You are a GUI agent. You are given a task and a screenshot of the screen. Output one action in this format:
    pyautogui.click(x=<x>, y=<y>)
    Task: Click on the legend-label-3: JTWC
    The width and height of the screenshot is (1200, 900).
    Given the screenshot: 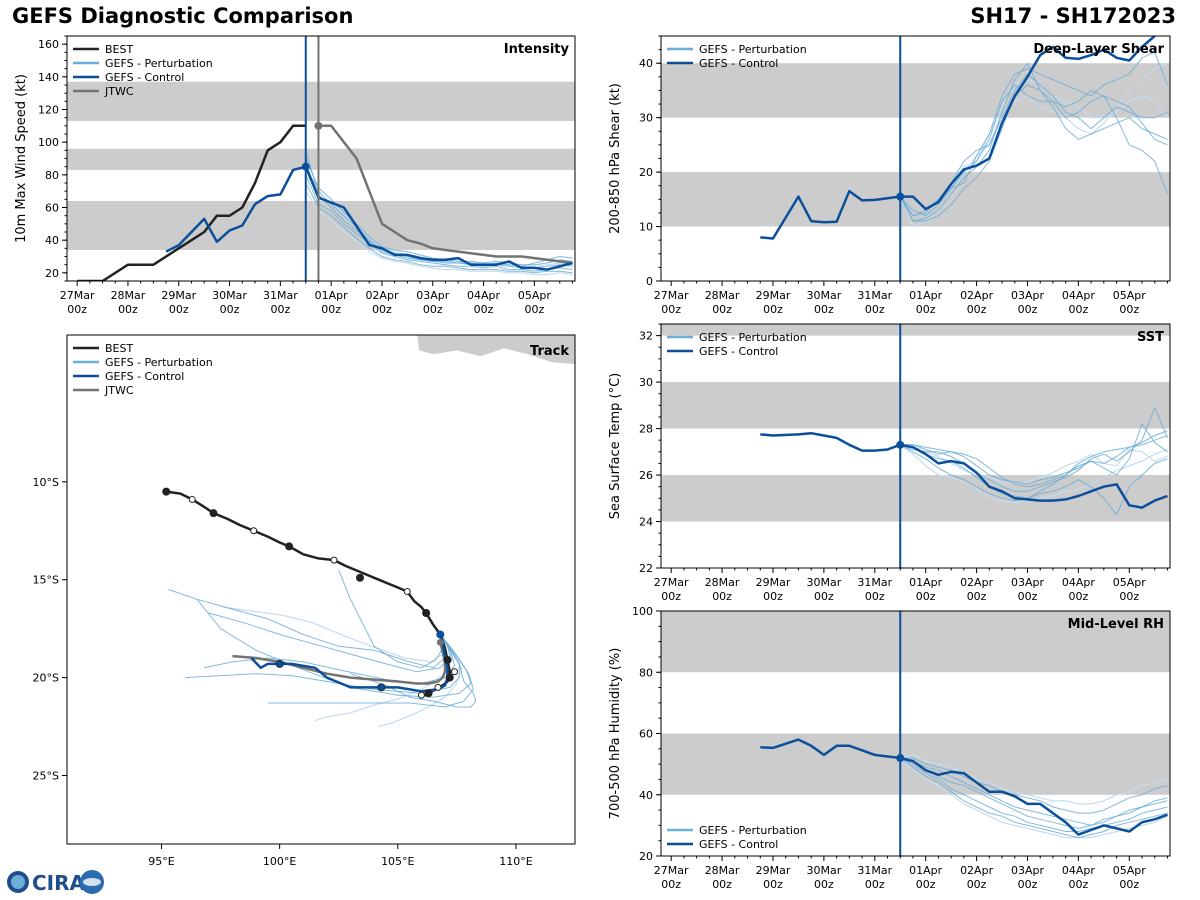 What is the action you would take?
    pyautogui.click(x=119, y=390)
    